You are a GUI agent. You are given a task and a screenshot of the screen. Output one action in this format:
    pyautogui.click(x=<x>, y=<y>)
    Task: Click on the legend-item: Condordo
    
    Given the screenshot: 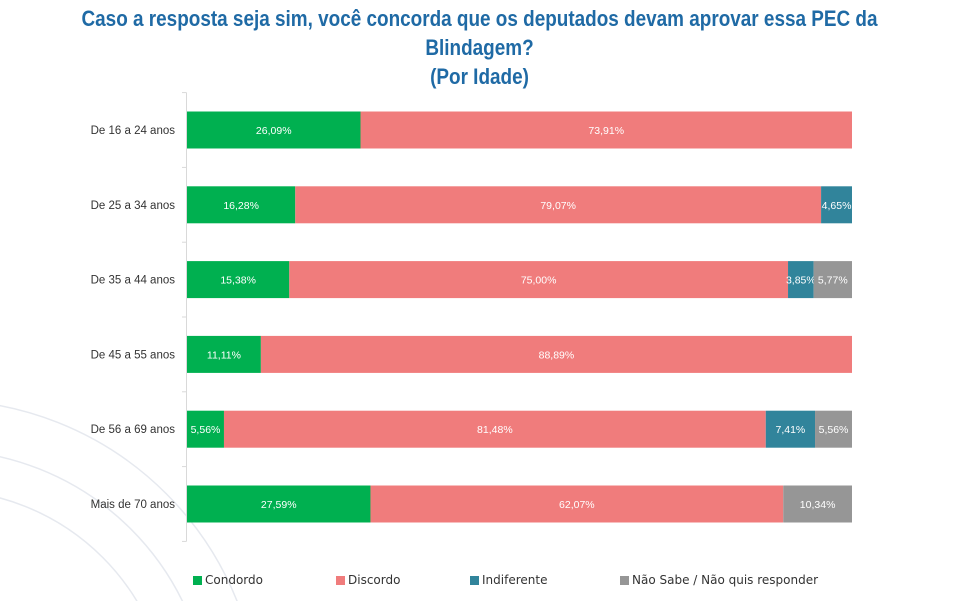 What is the action you would take?
    pyautogui.click(x=228, y=580)
    